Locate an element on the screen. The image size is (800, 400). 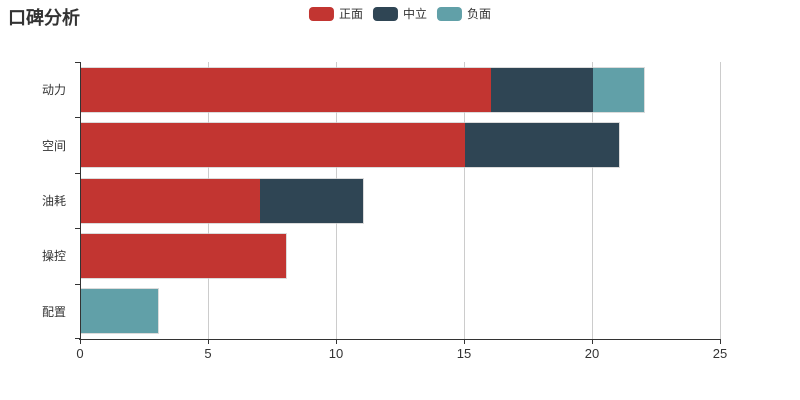
legend-item: 中立 is located at coordinates (400, 14).